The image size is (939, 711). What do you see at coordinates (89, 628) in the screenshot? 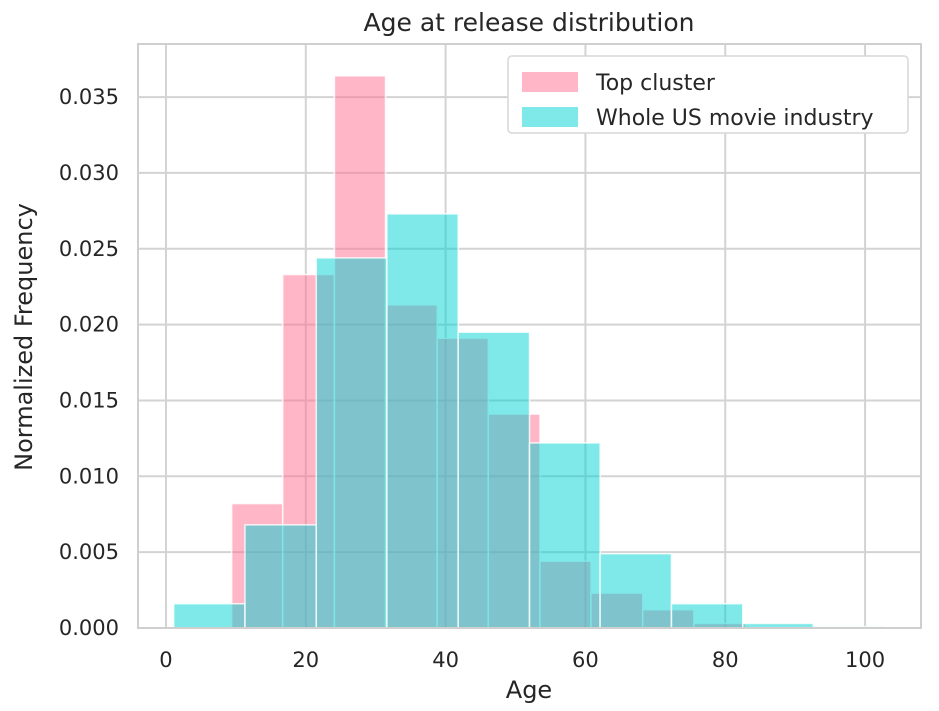
I see `y-tick-label: 0.000` at bounding box center [89, 628].